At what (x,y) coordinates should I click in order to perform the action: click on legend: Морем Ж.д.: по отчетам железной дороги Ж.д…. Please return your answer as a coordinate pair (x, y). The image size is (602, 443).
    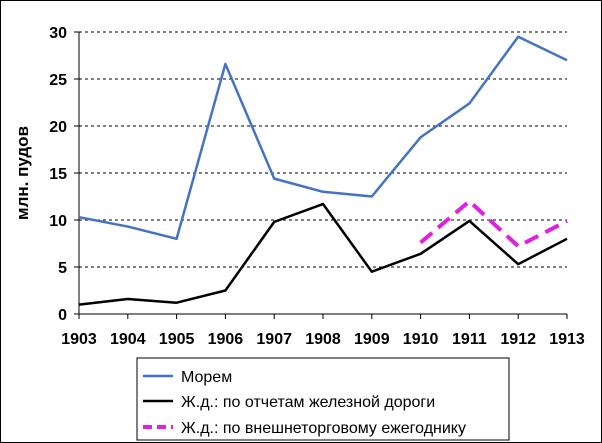
    Looking at the image, I should click on (323, 399).